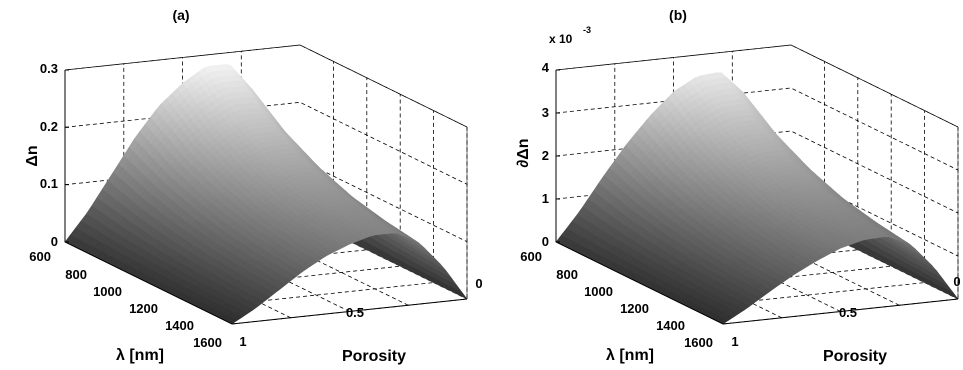  Describe the element at coordinates (546, 67) in the screenshot. I see `panel-b-z-tick-4: 4` at that location.